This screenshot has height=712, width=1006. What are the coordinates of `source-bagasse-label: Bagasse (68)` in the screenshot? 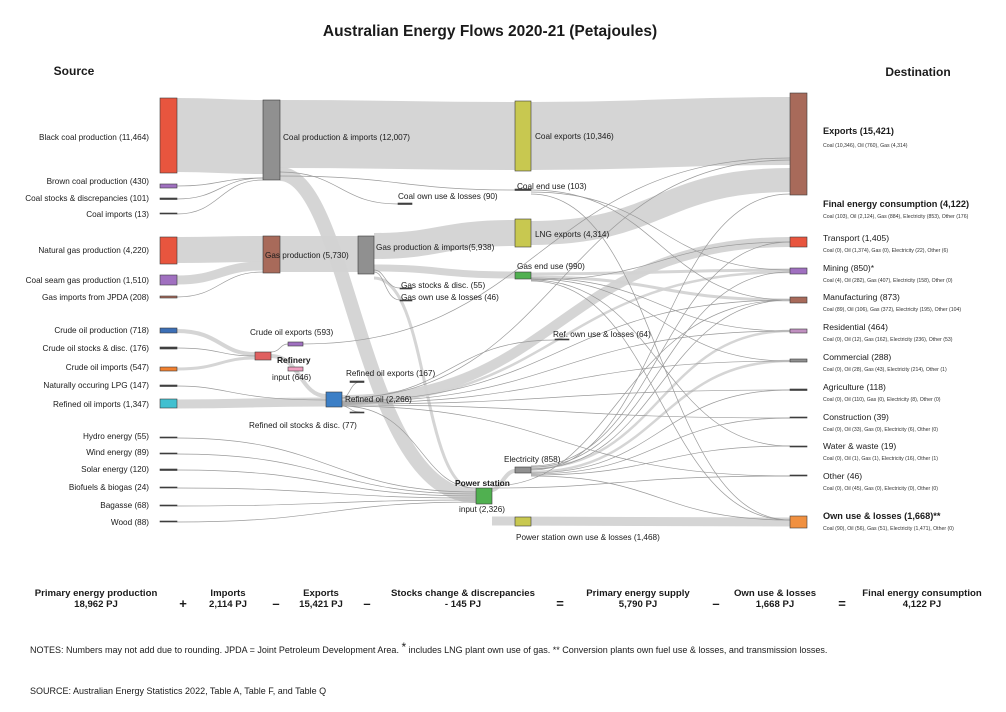 It's located at (124, 505).